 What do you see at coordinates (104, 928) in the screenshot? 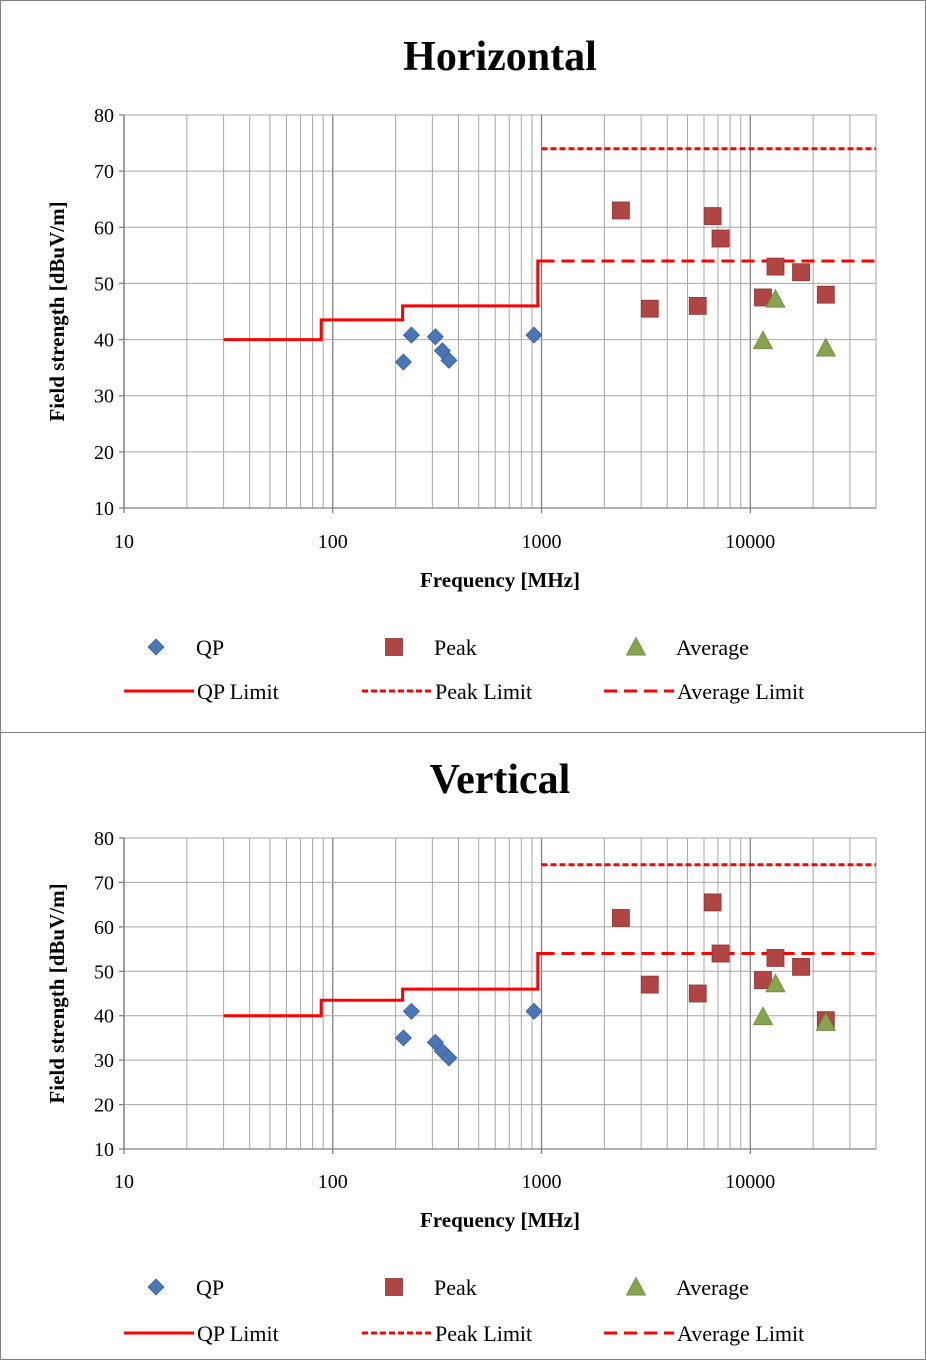
I see `y-tick-label: 60` at bounding box center [104, 928].